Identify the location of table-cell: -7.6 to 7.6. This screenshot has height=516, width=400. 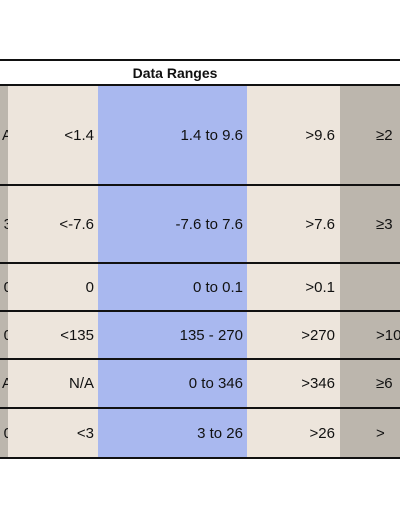
(172, 224).